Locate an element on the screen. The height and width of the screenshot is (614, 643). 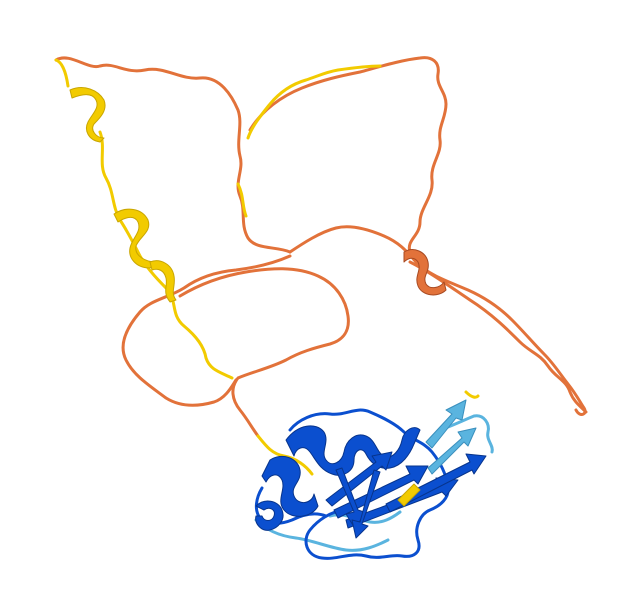
helix-blue-lower-left is located at coordinates (269, 515).